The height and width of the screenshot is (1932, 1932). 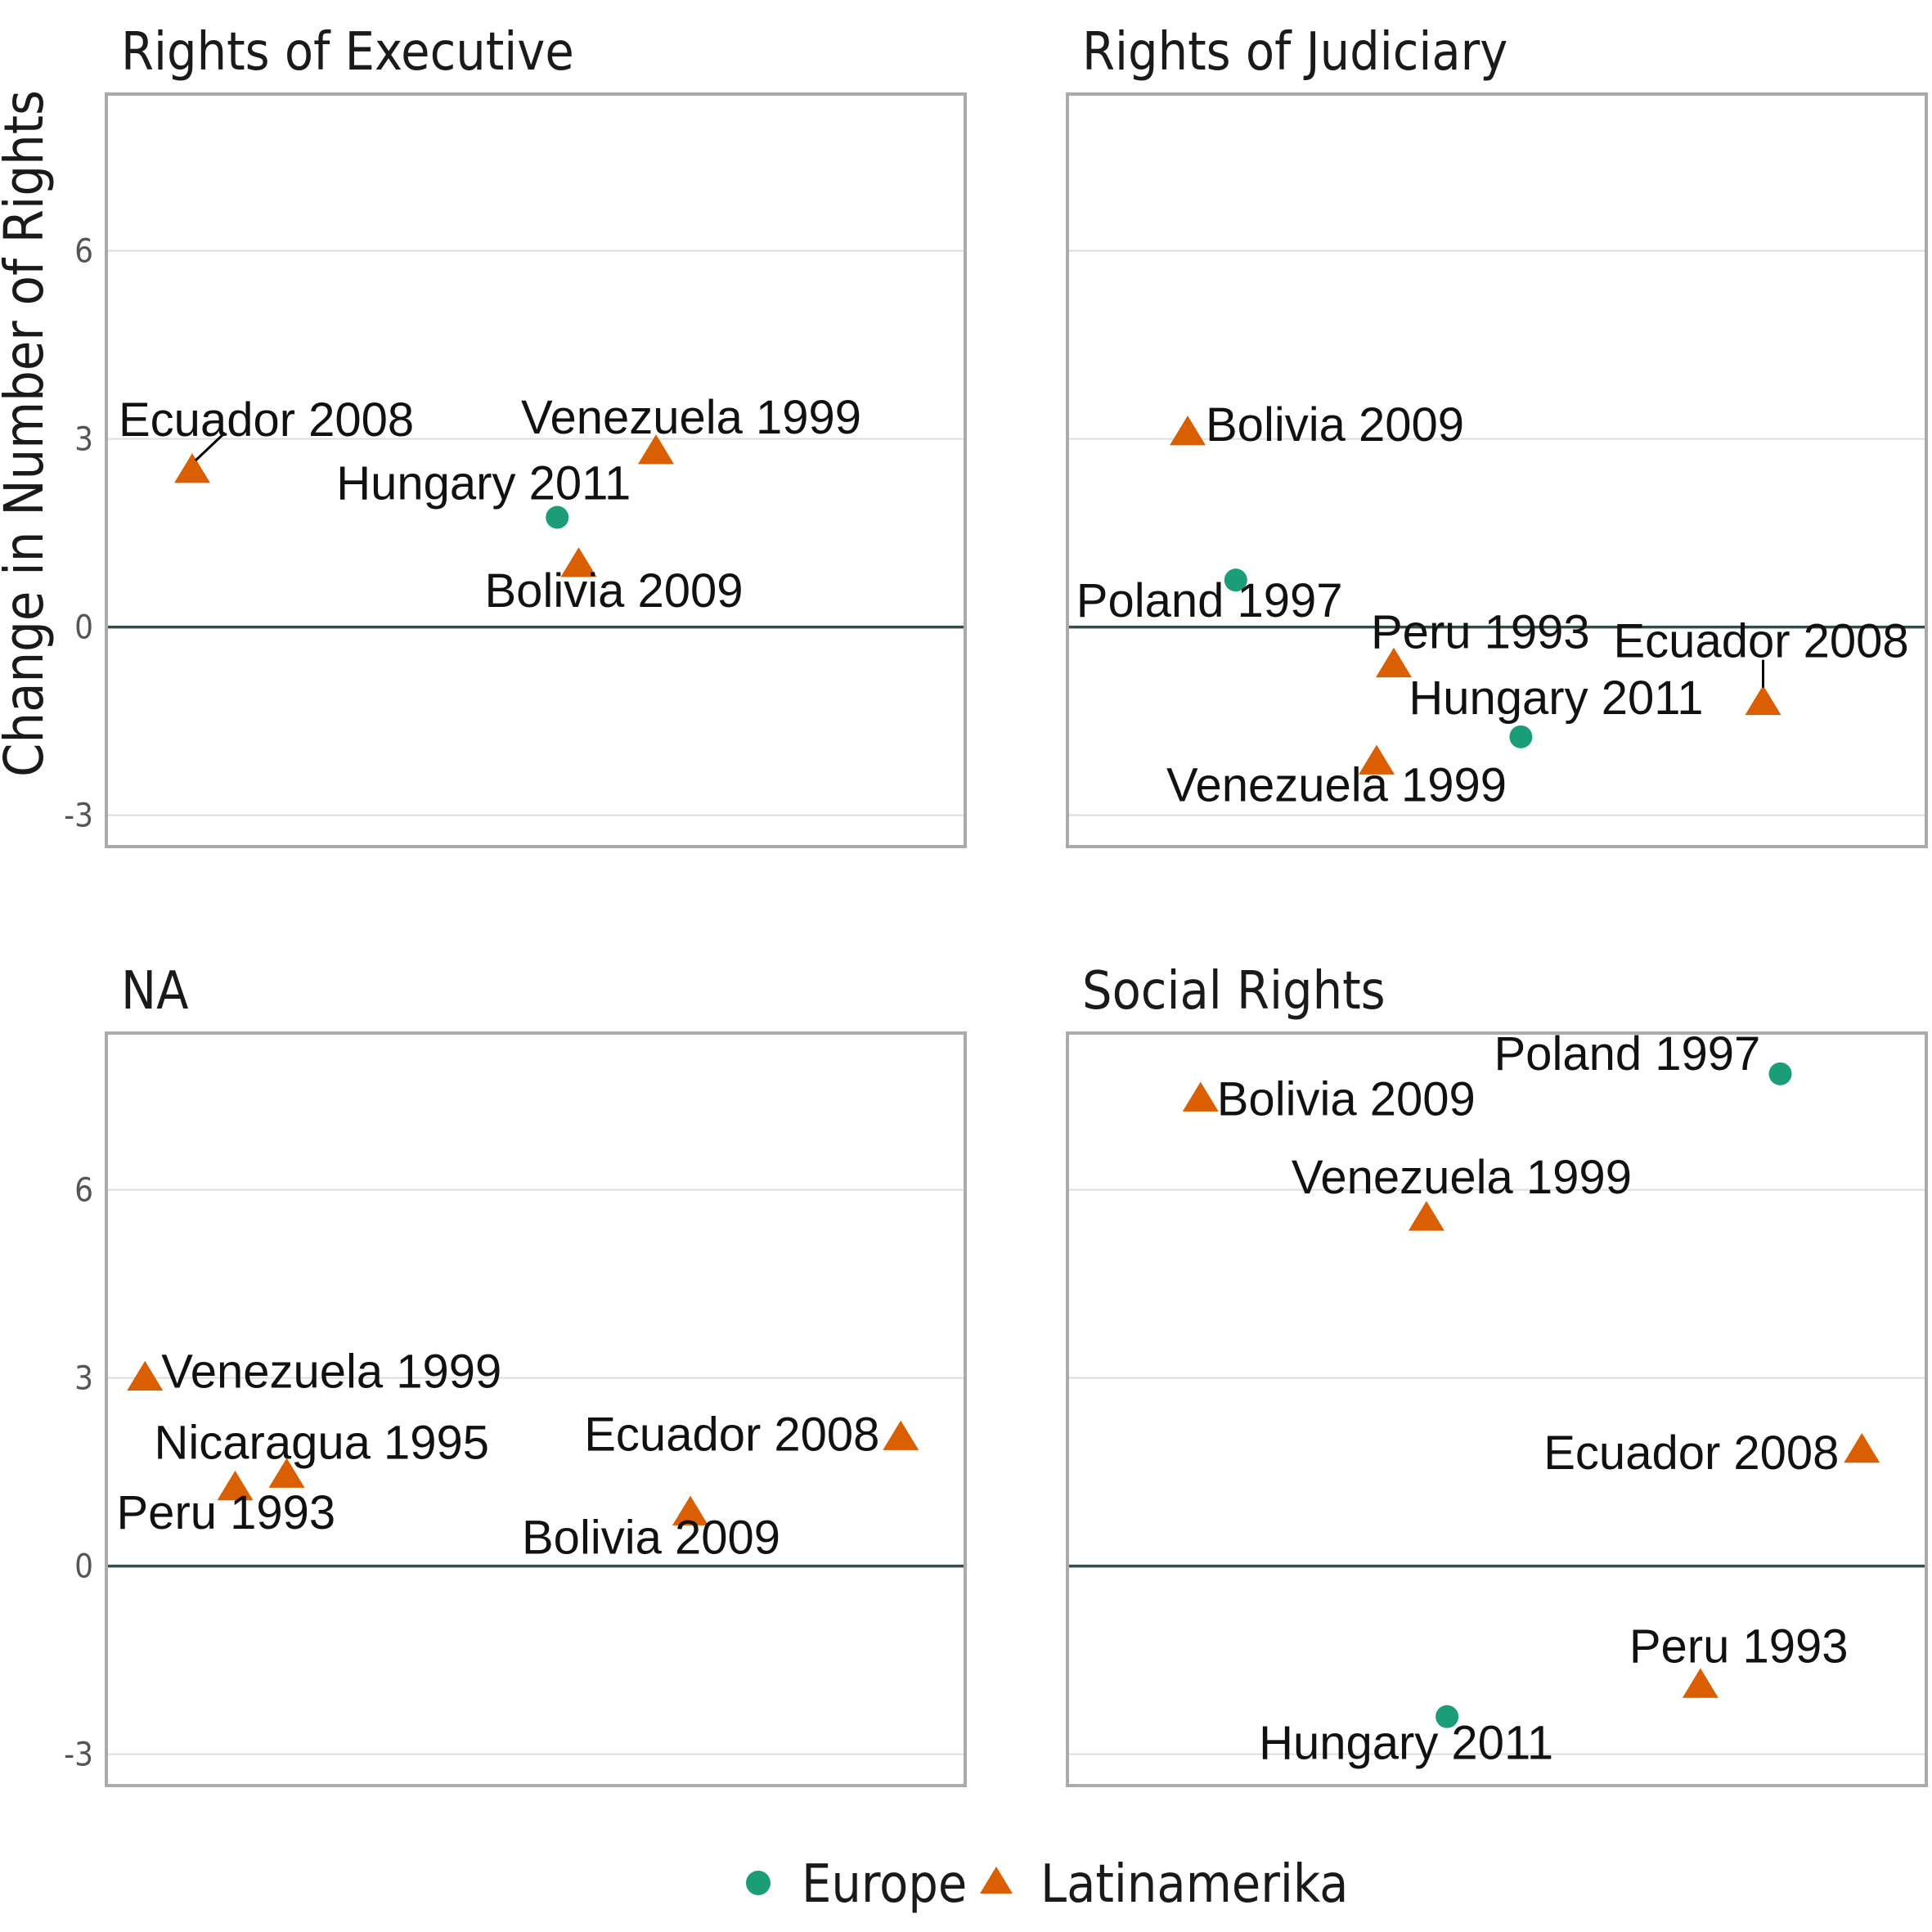 I want to click on point-label: Nicaragua 1995, so click(x=323, y=1443).